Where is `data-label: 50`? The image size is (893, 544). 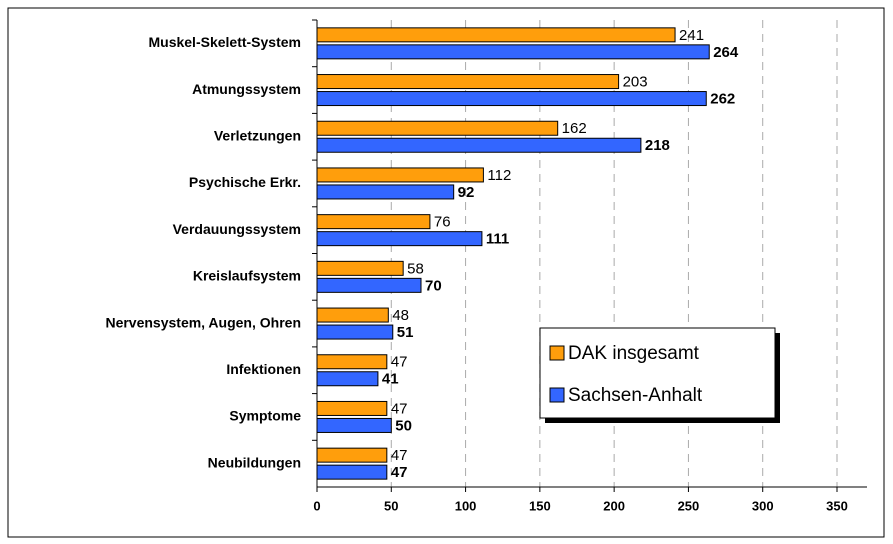 data-label: 50 is located at coordinates (403, 425).